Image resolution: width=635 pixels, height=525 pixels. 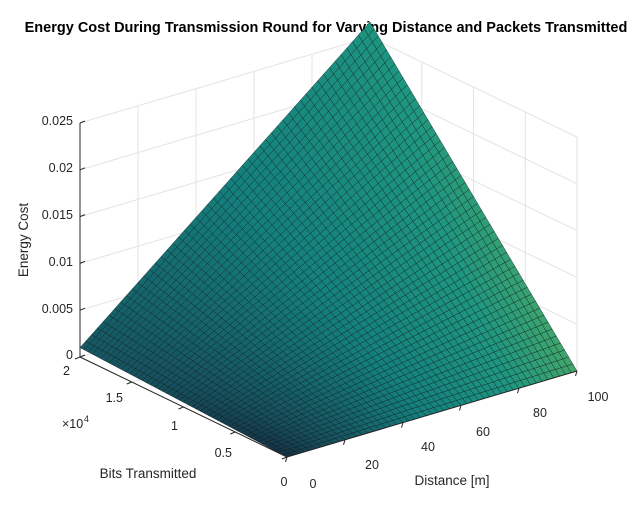 I want to click on x-tick-label-3: 60, so click(x=483, y=432).